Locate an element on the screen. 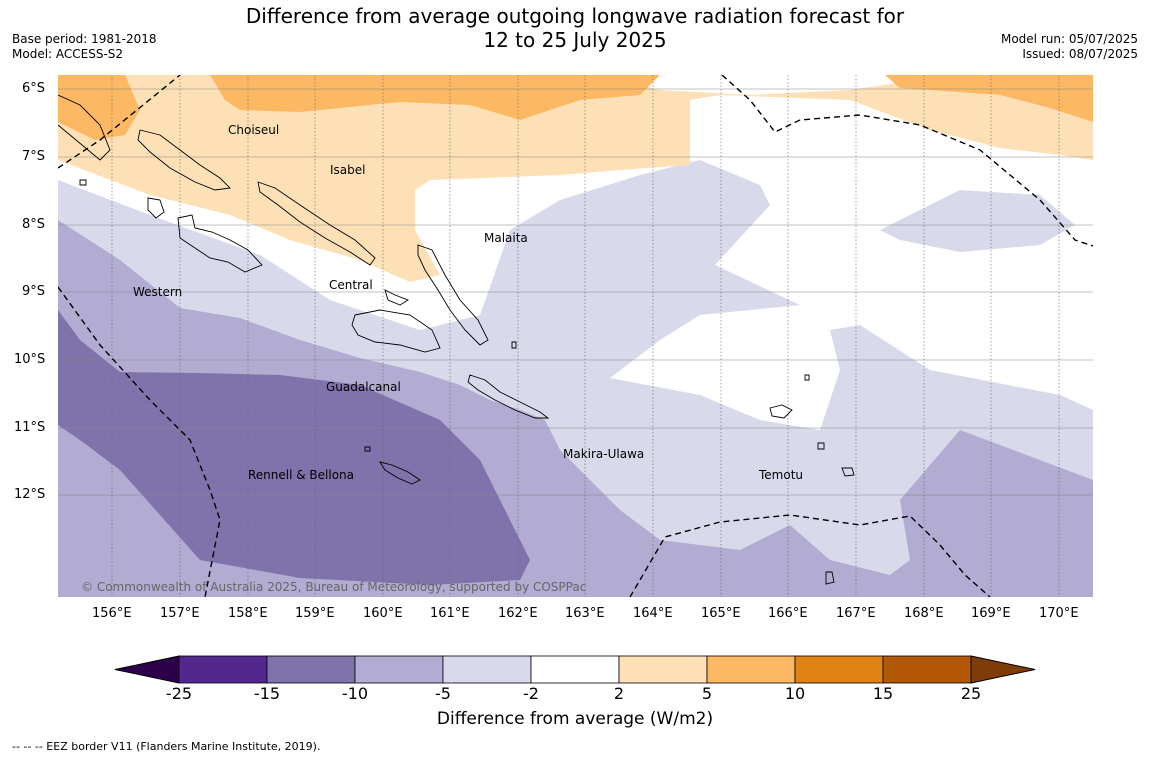 The image size is (1150, 758). lat-label: 10°S is located at coordinates (30, 359).